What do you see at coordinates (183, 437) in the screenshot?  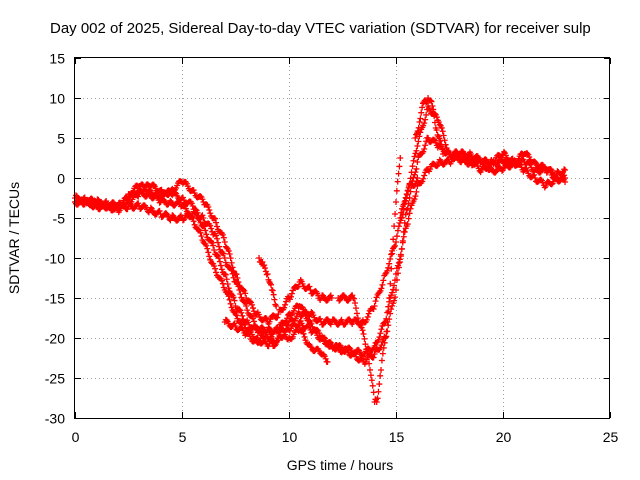 I see `x-tick-label: 5` at bounding box center [183, 437].